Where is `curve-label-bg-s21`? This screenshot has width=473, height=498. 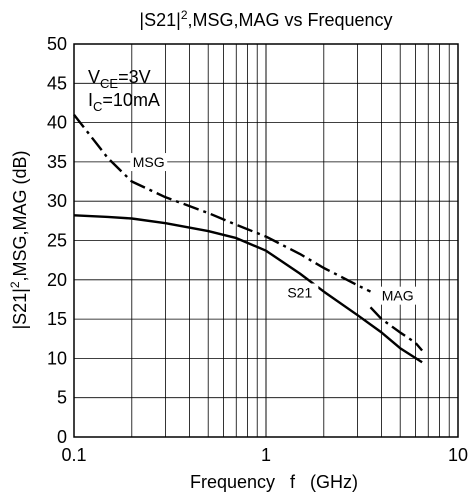 curve-label-bg-s21 is located at coordinates (300, 292).